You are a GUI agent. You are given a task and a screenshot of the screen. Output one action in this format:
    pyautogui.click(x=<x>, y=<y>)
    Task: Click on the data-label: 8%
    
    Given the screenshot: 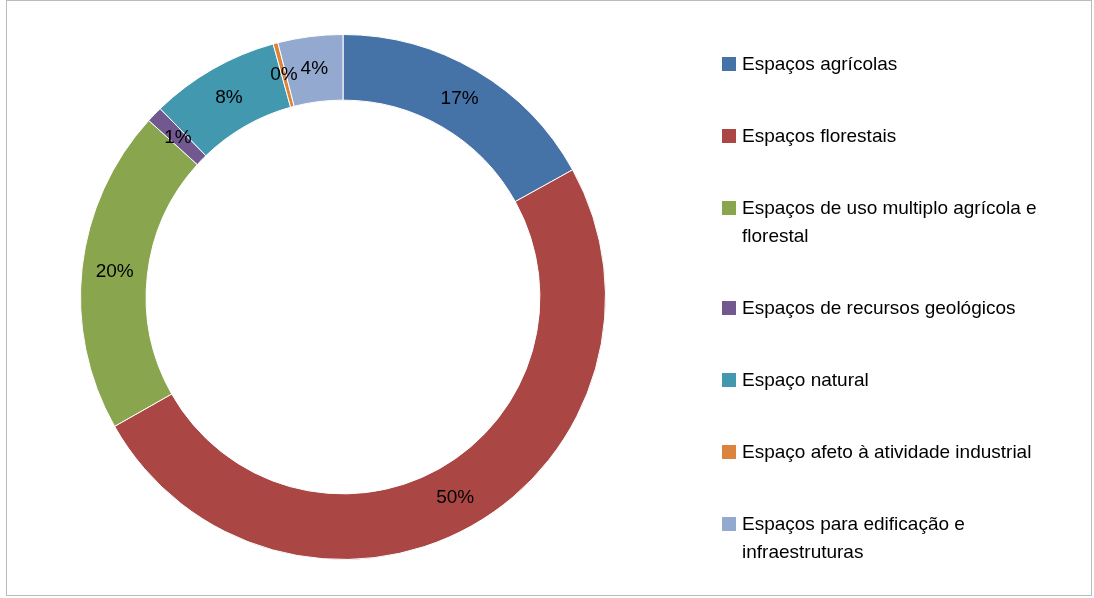 What is the action you would take?
    pyautogui.click(x=229, y=96)
    